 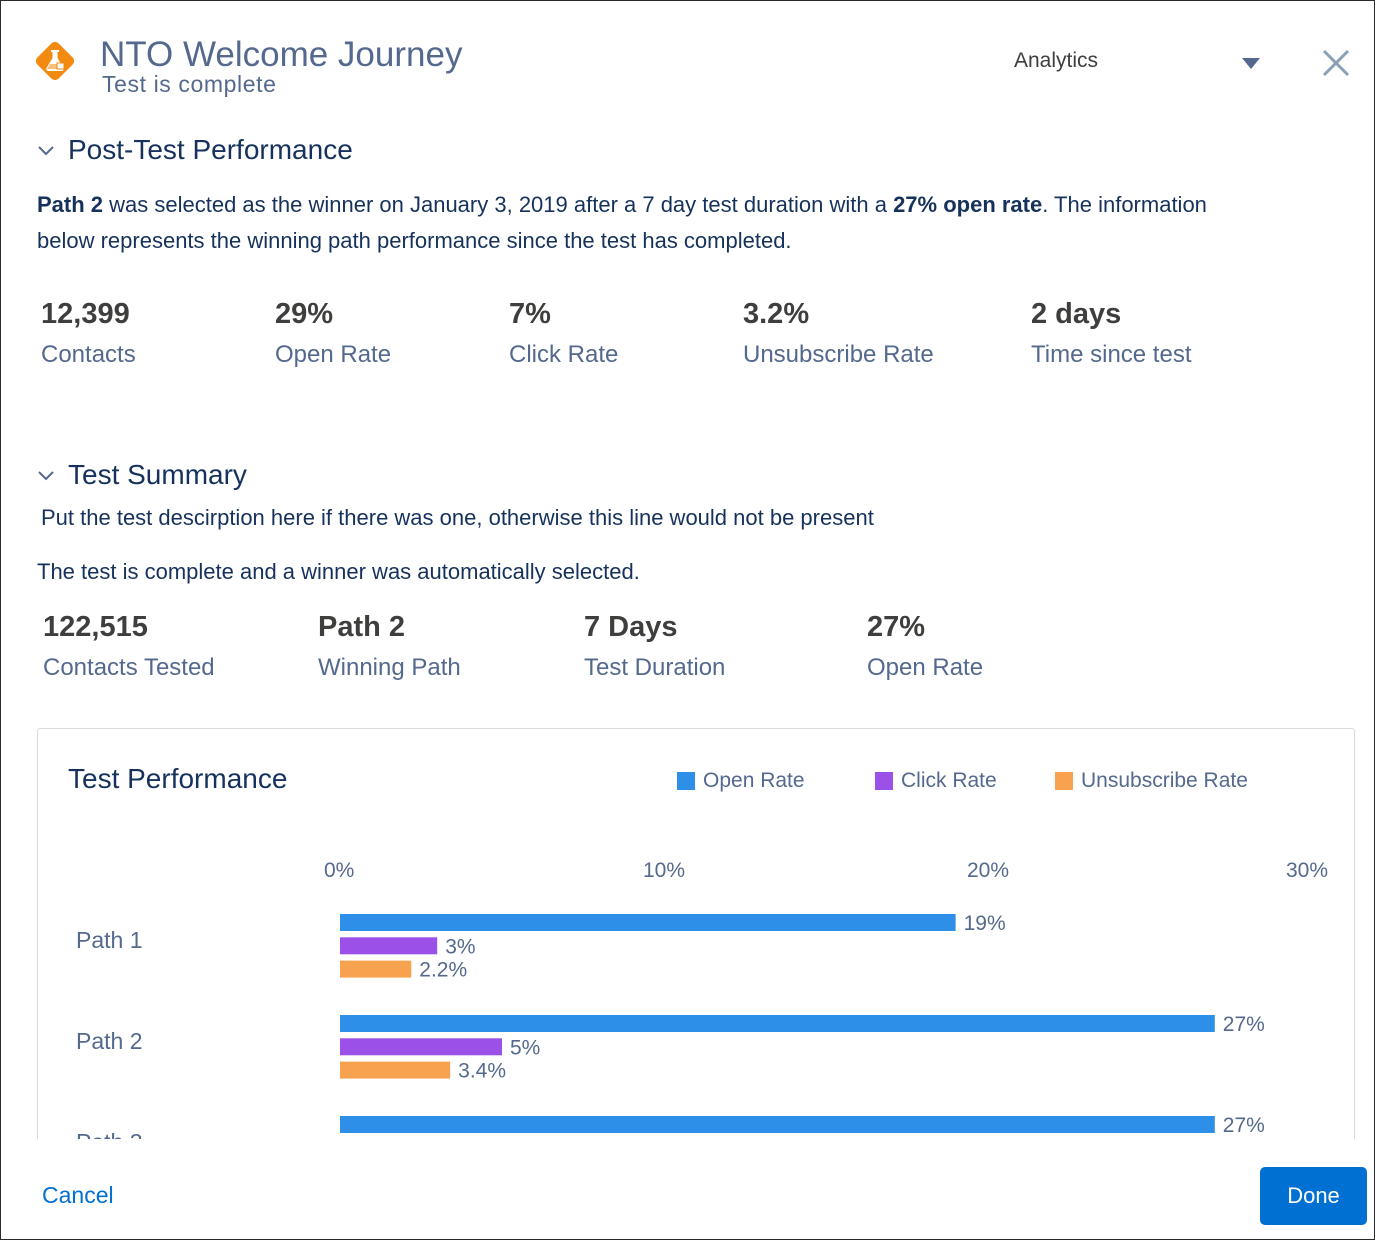 What do you see at coordinates (1307, 870) in the screenshot?
I see `x-tick-label: 30%` at bounding box center [1307, 870].